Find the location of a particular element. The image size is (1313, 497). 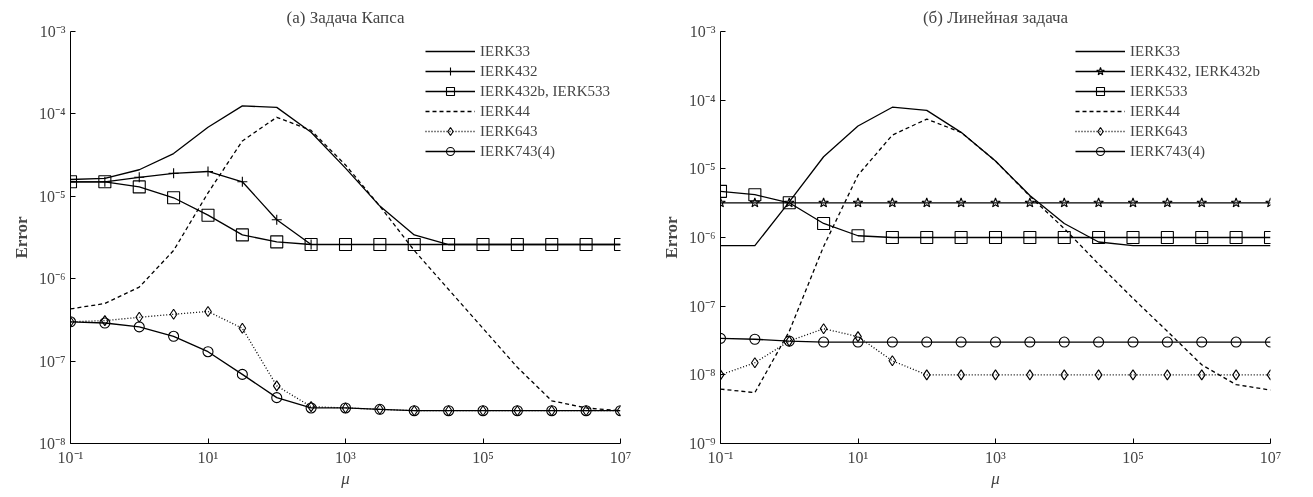

chart-title: (а) Задача Капса is located at coordinates (345, 17).